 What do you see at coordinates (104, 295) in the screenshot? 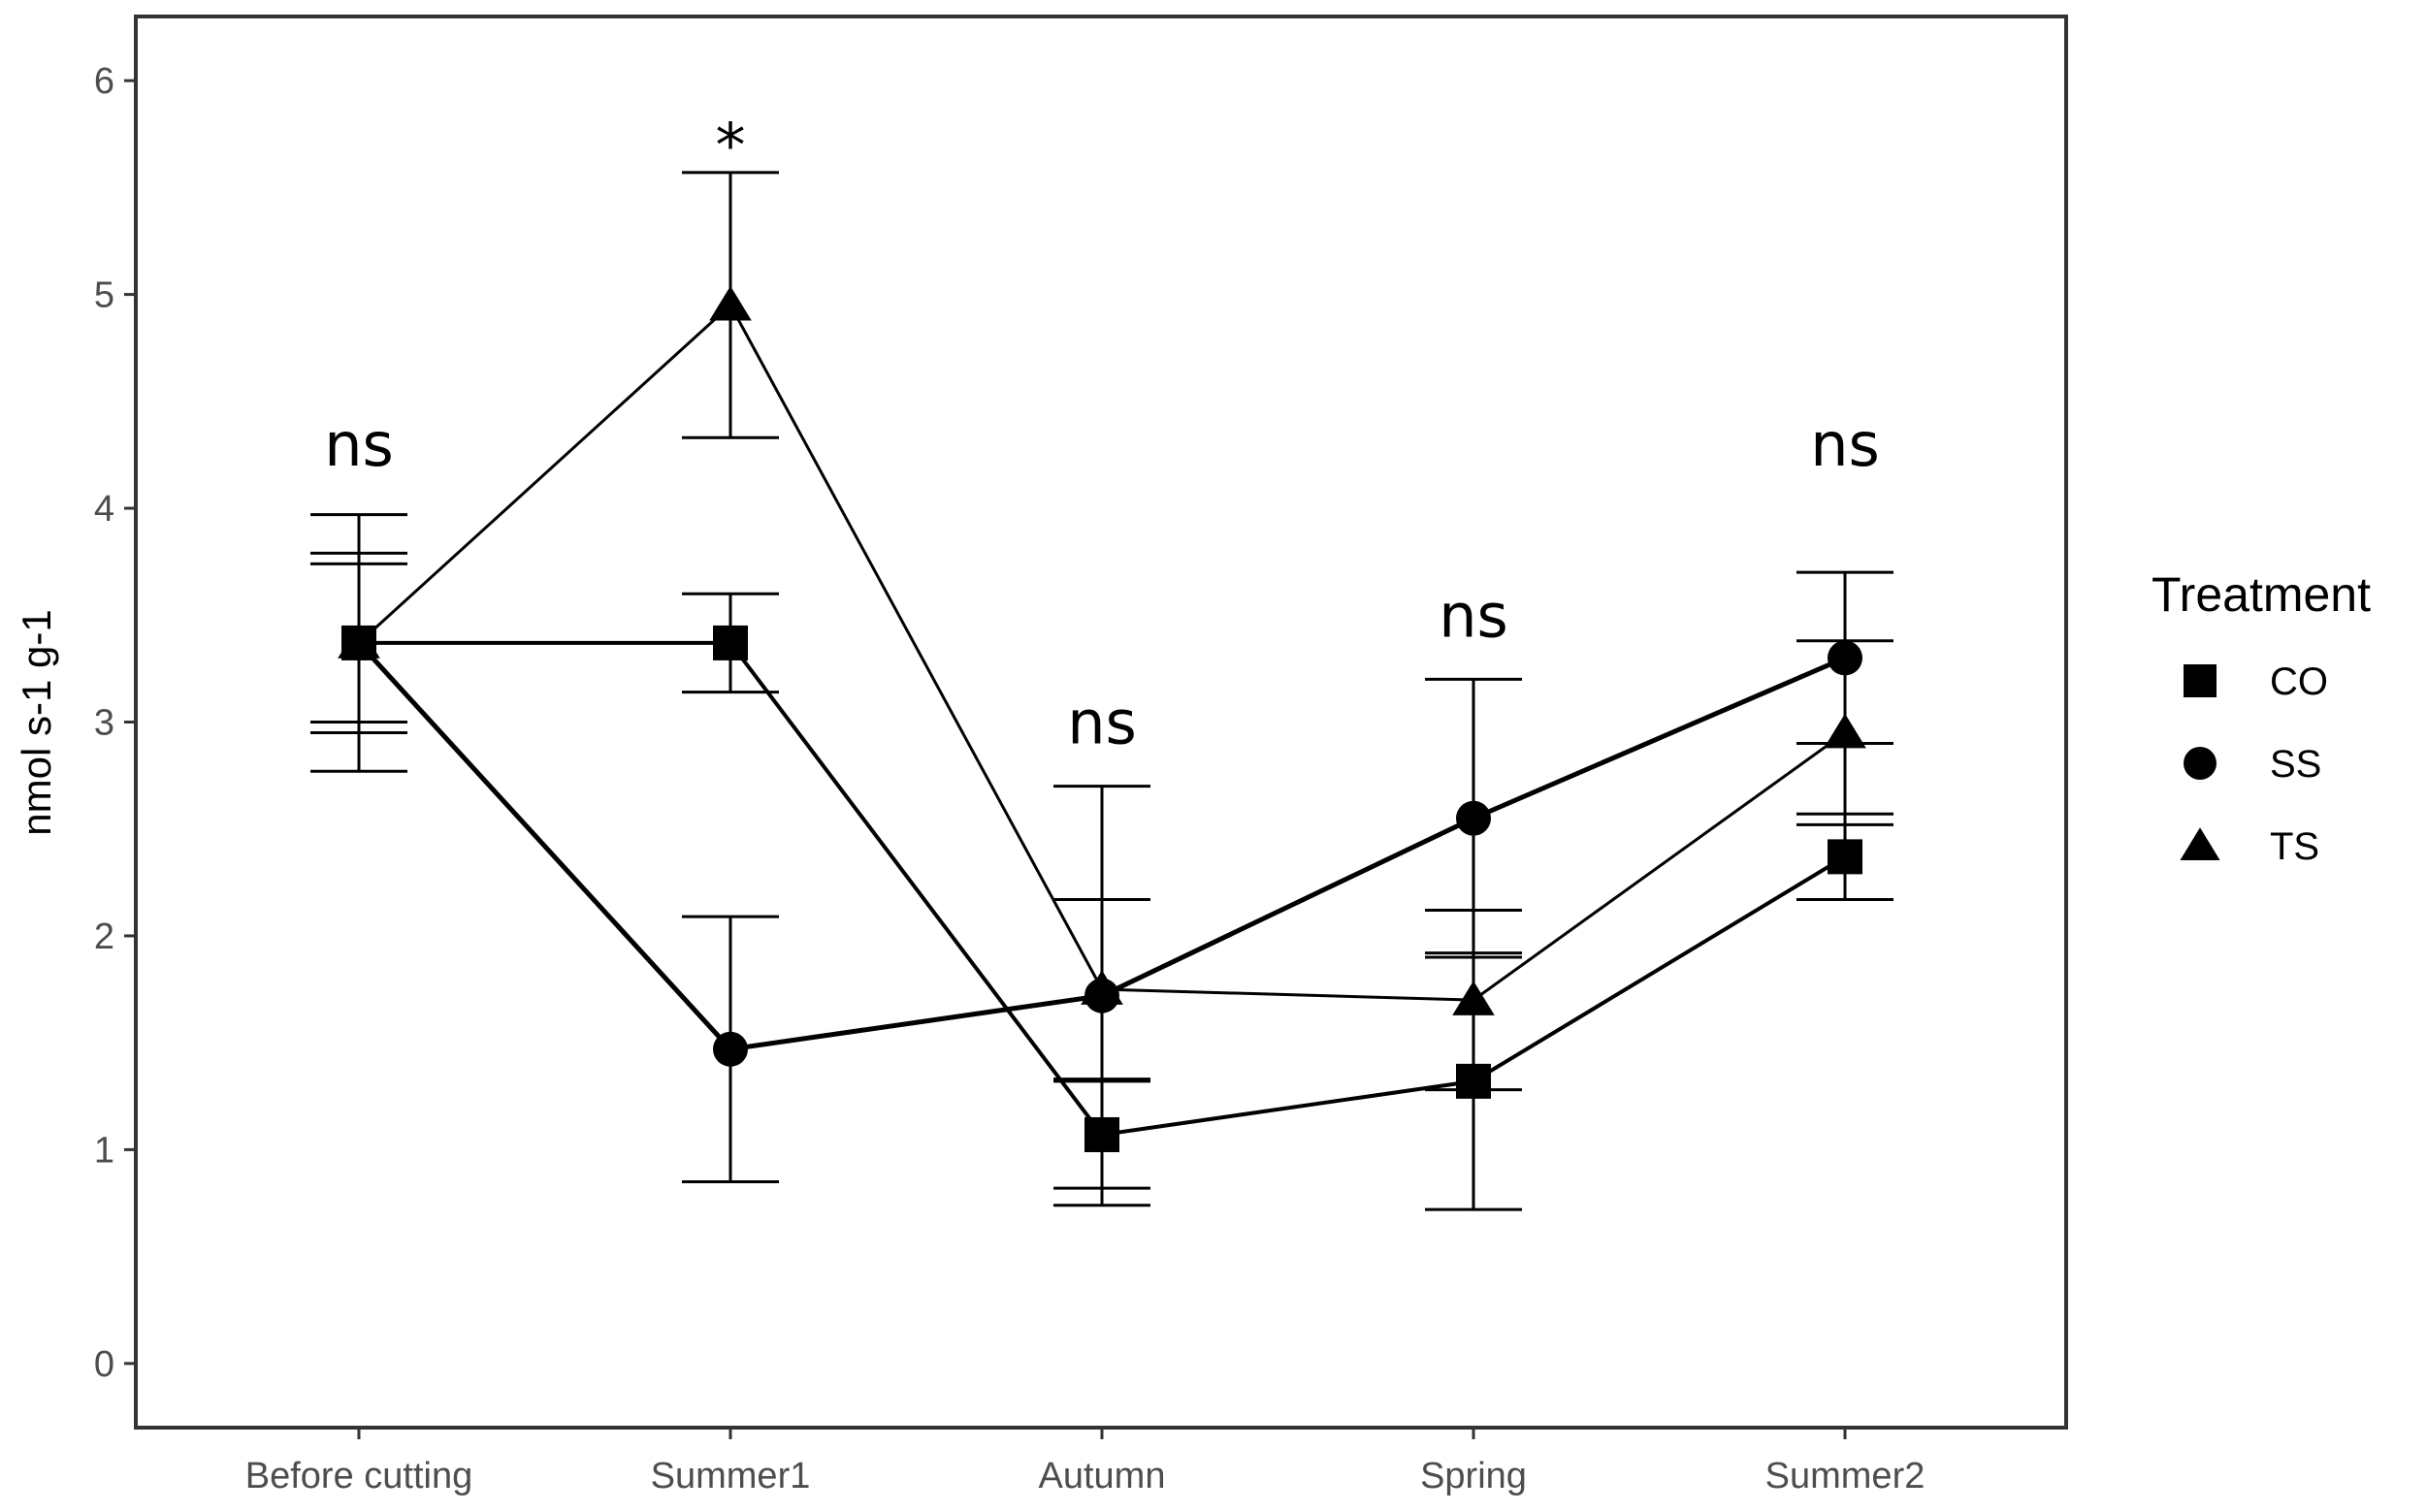
I see `y-tick-label: 5` at bounding box center [104, 295].